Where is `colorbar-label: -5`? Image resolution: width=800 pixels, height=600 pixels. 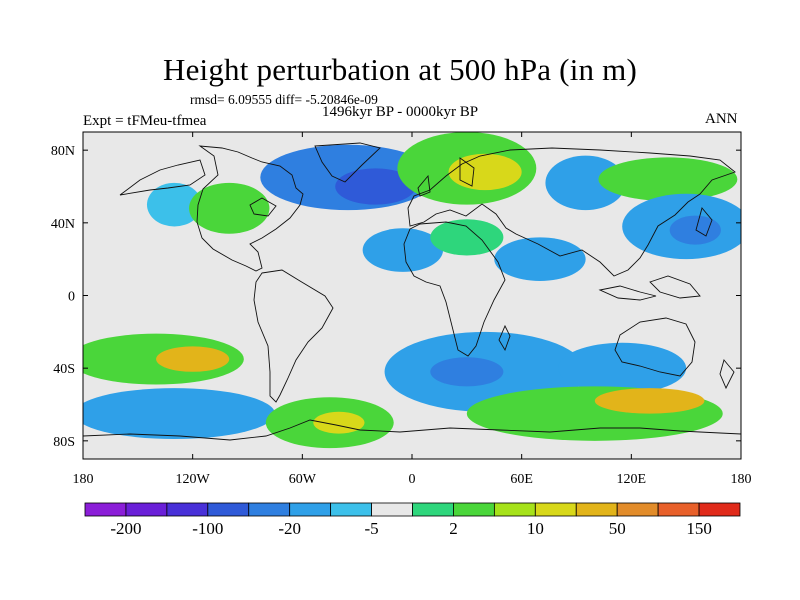 colorbar-label: -5 is located at coordinates (371, 528).